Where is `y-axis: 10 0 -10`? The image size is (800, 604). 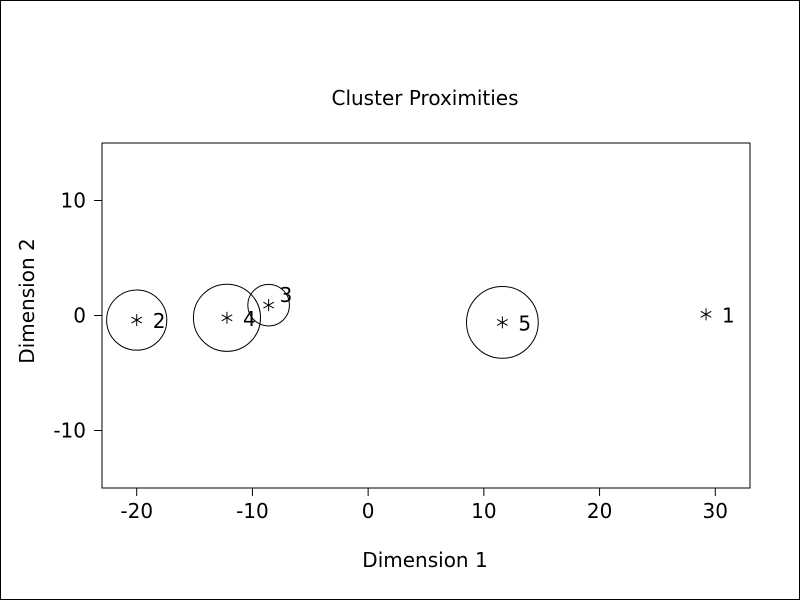 y-axis: 10 0 -10 is located at coordinates (77, 316).